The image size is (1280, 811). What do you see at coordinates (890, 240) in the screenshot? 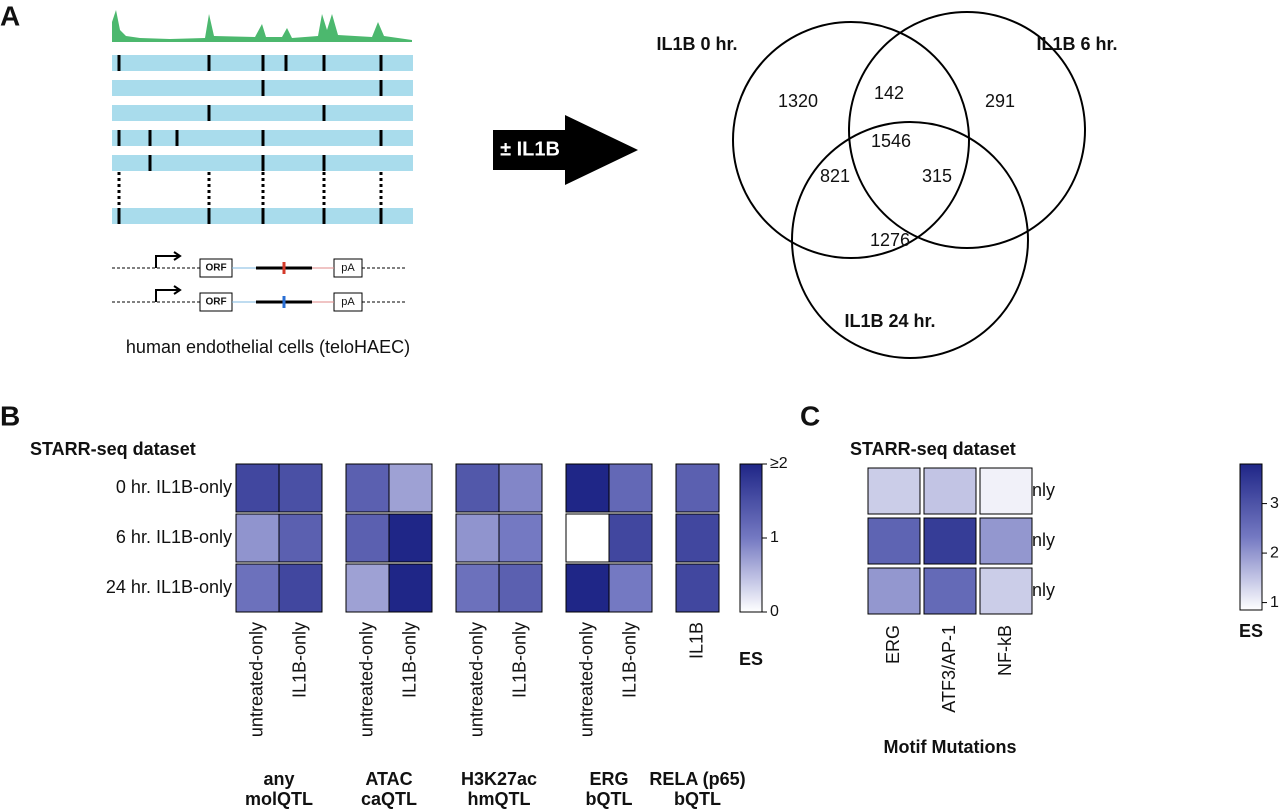
I see `region-count: 1276` at bounding box center [890, 240].